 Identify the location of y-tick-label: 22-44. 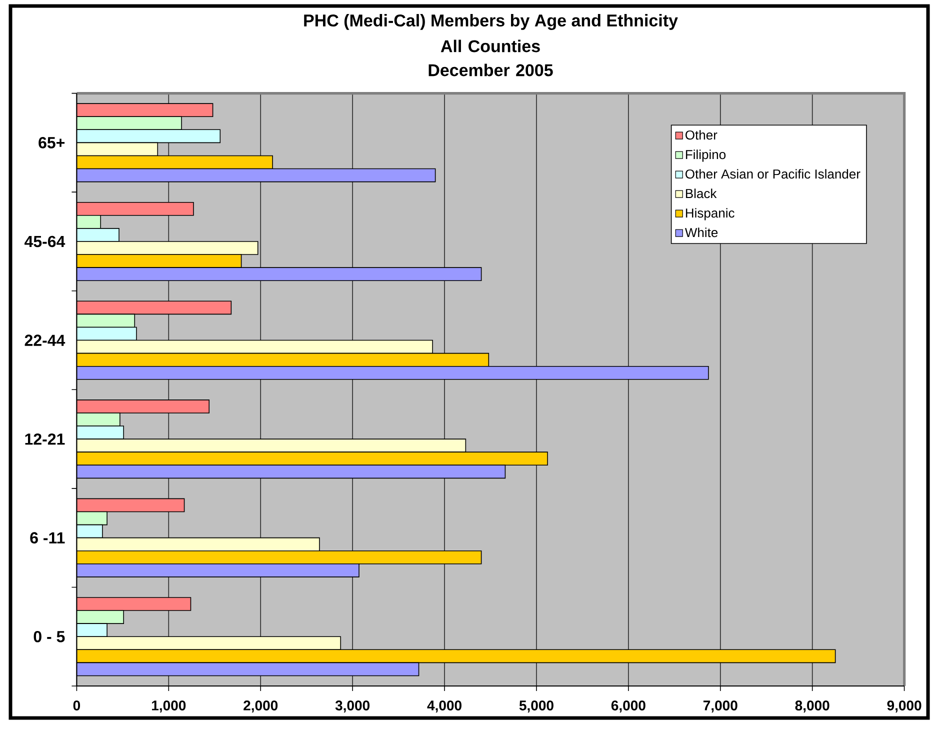
(45, 340).